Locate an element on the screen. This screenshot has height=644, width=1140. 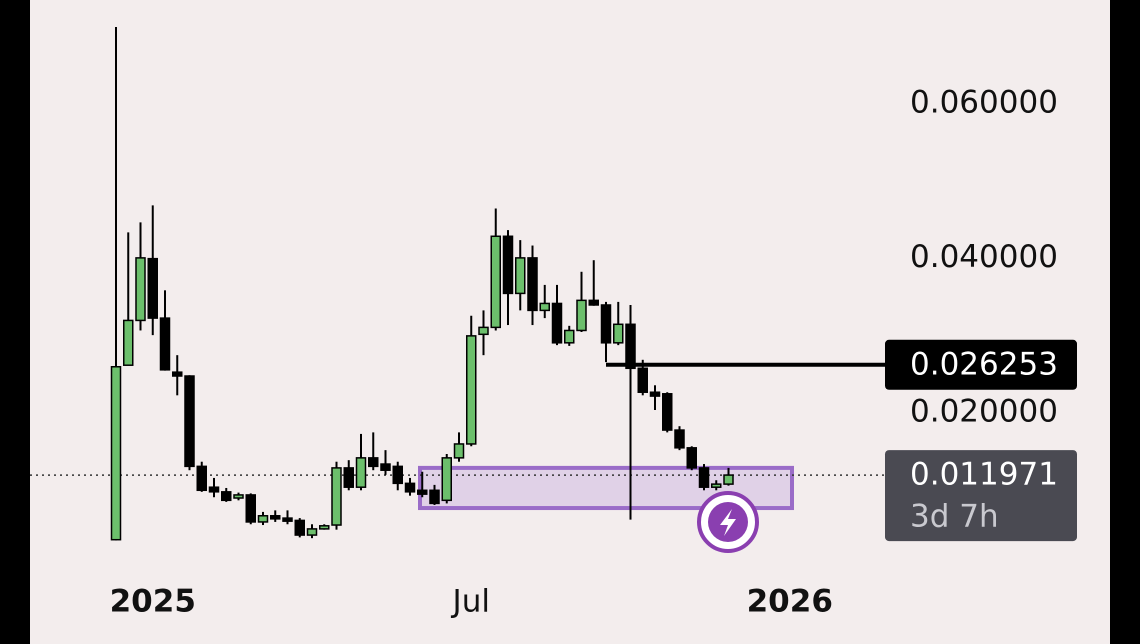
alert-icon is located at coordinates (728, 522).